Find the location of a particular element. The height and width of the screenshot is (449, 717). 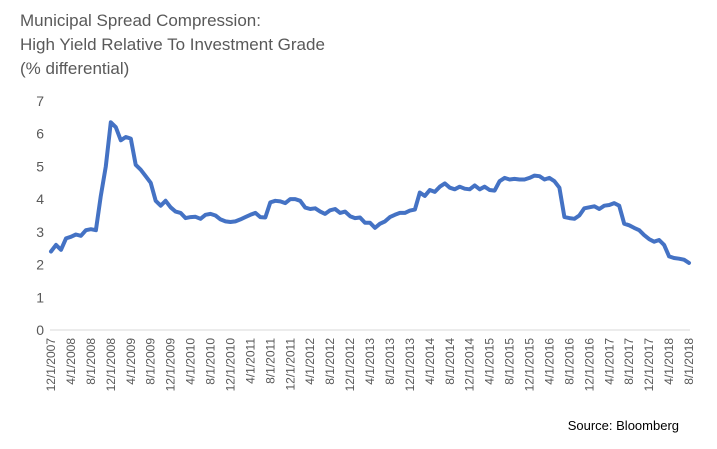

x-tick-label: 12/1/2015 is located at coordinates (530, 365).